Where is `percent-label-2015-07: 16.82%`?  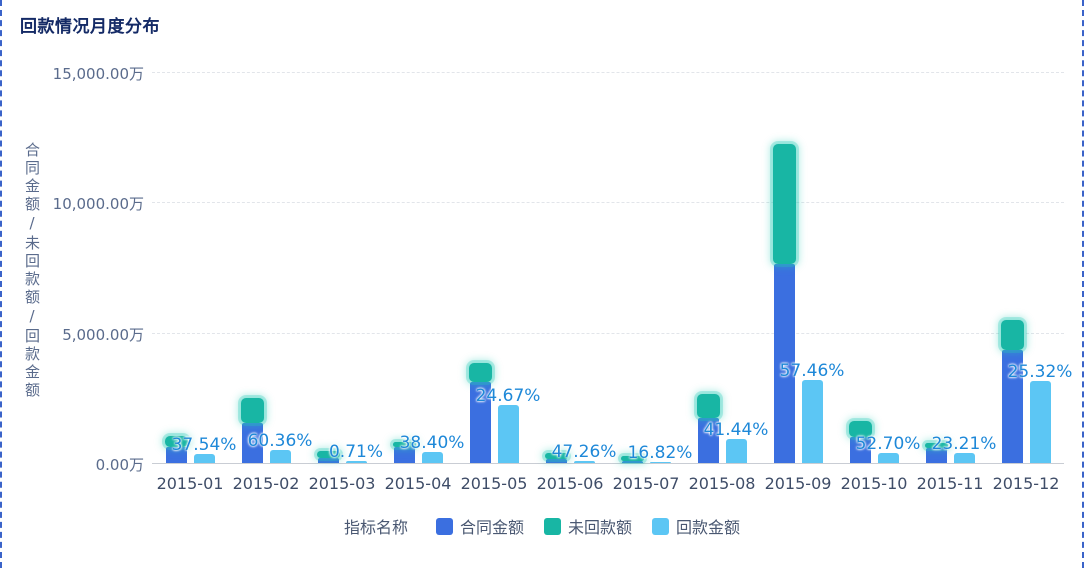
percent-label-2015-07: 16.82% is located at coordinates (660, 453).